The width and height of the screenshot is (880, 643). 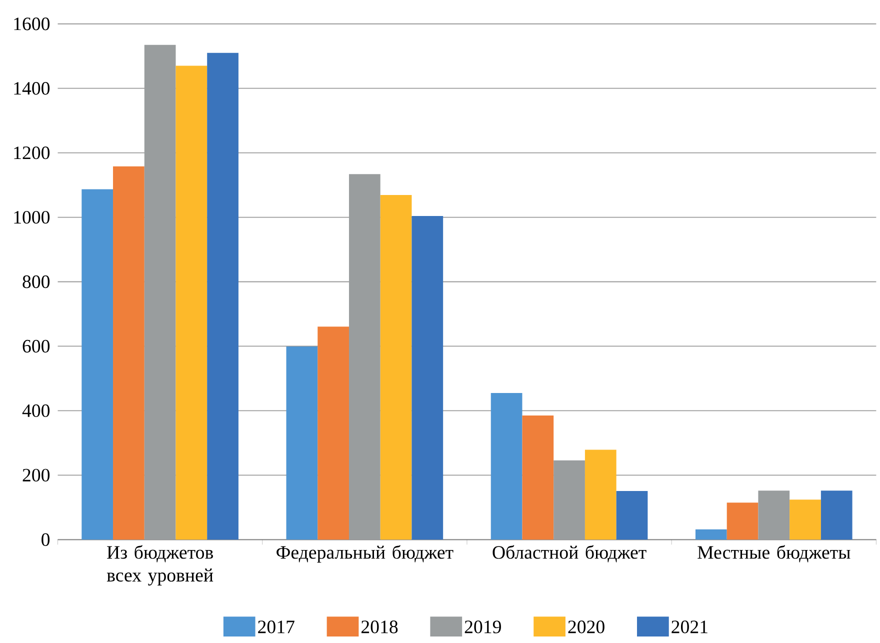 I want to click on legend-label: 2017, so click(x=276, y=627).